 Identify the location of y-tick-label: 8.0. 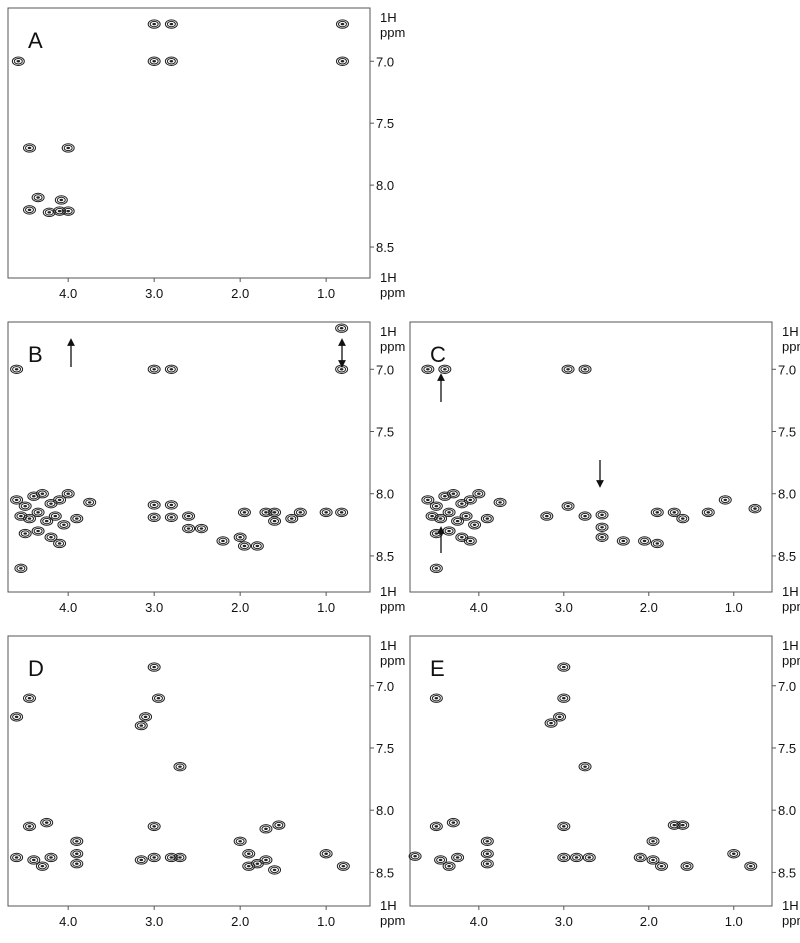
(787, 494).